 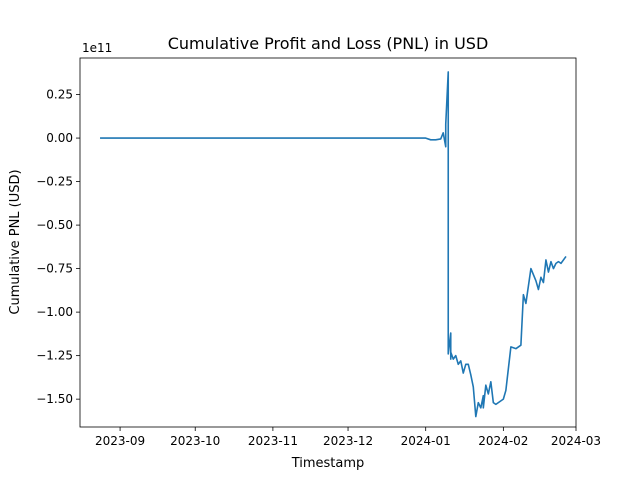 I want to click on x-tick-label: 2023-10, so click(x=195, y=441).